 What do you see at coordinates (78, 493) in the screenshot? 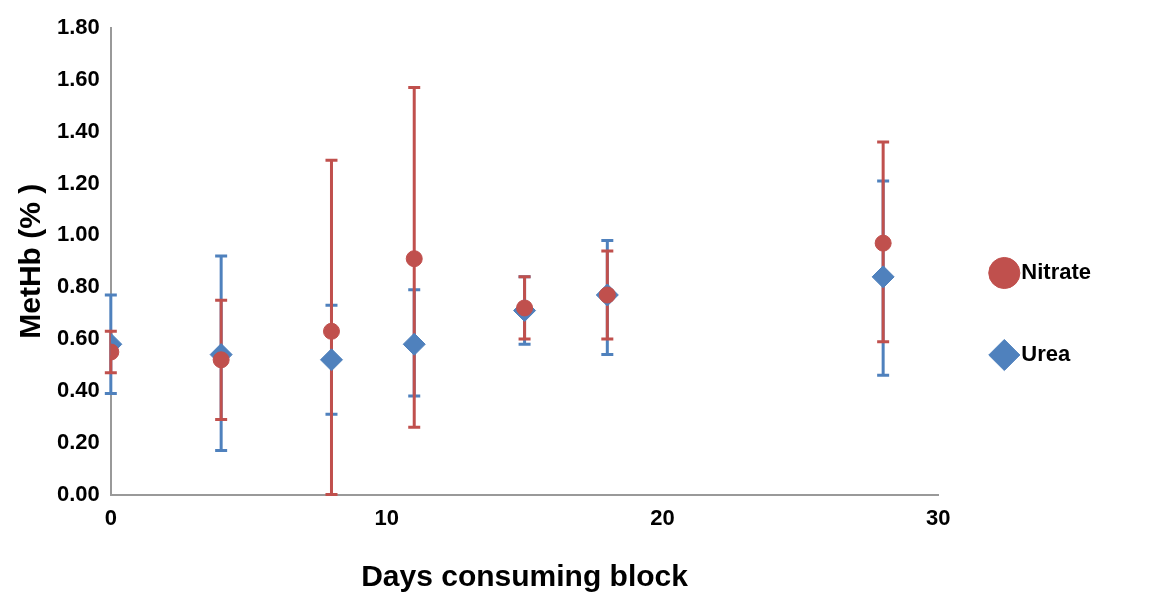
I see `y-tick-label: 0.00` at bounding box center [78, 493].